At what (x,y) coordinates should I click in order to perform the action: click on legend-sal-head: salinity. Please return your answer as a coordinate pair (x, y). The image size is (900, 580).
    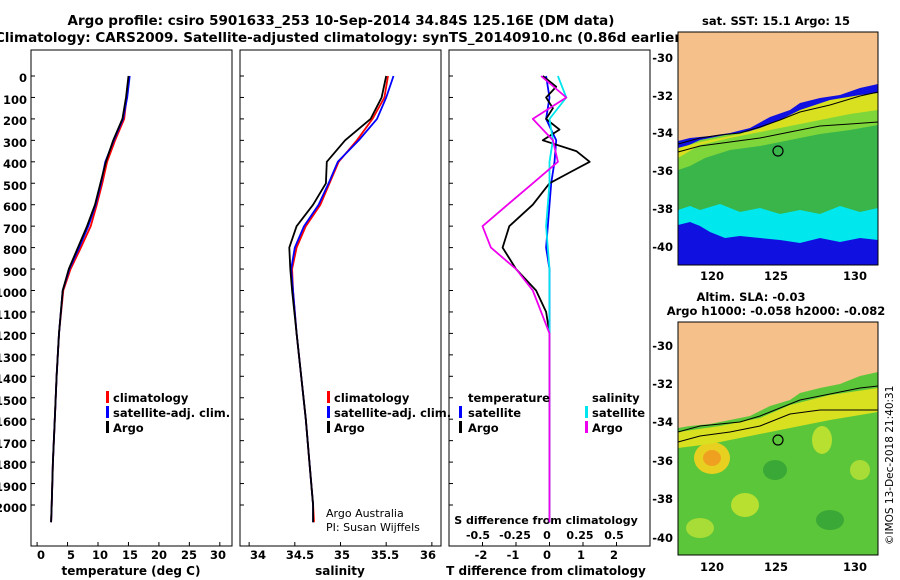
    Looking at the image, I should click on (616, 398).